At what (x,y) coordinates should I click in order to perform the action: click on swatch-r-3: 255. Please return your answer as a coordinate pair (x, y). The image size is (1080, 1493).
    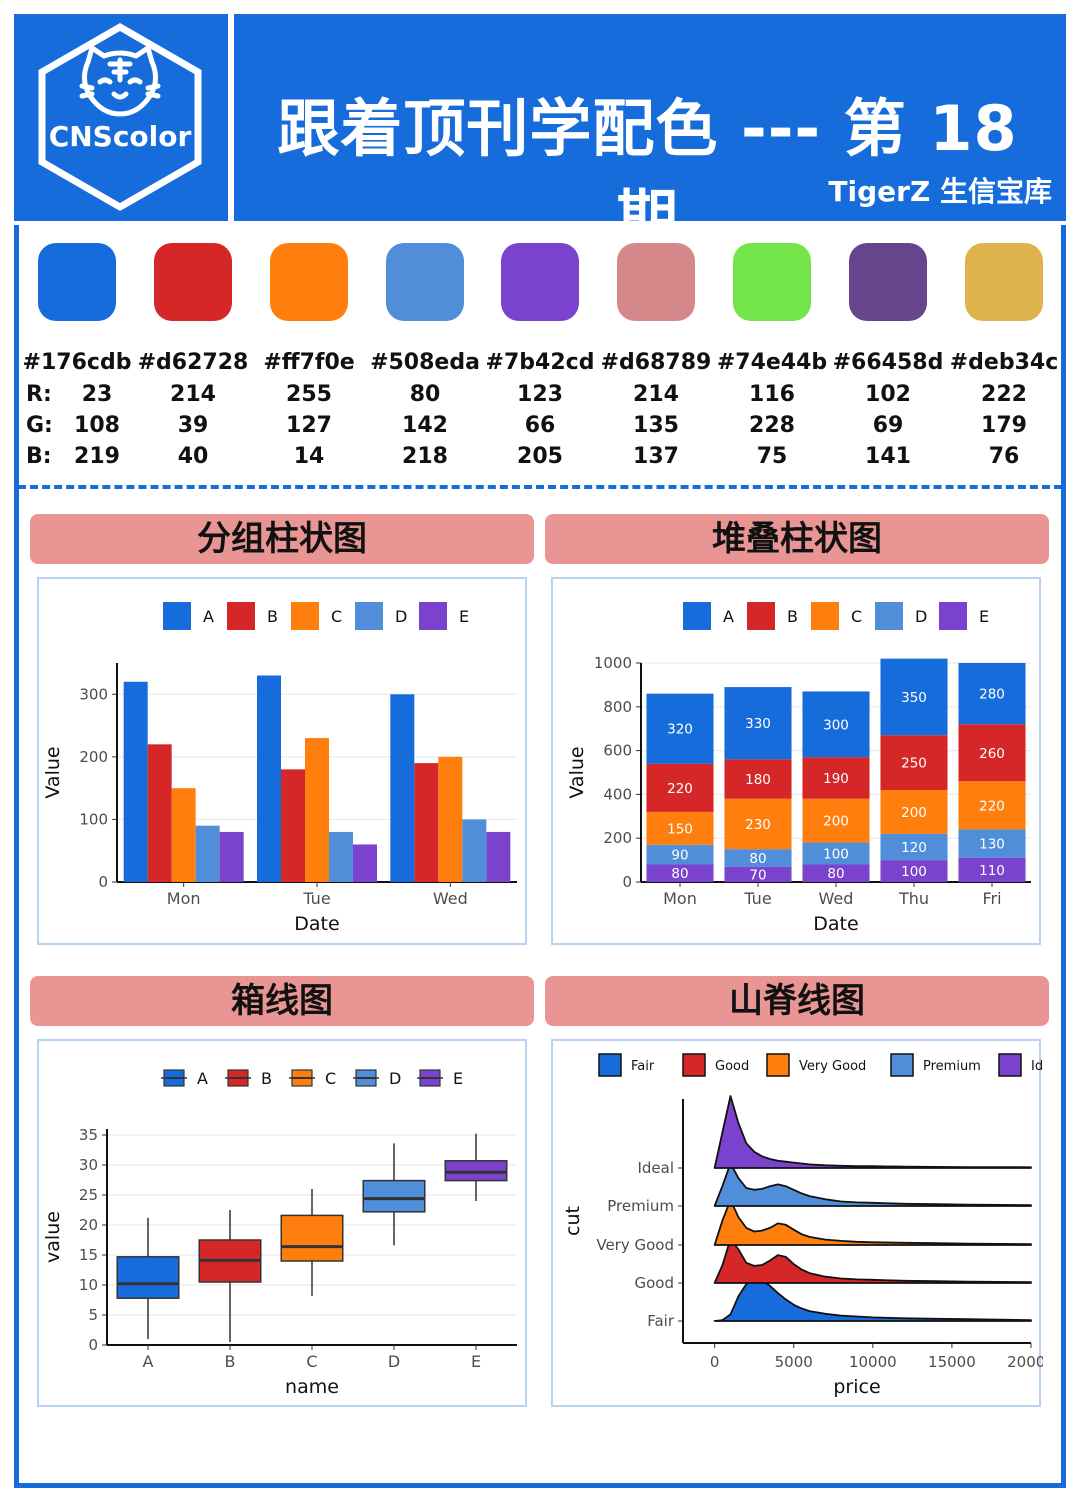
    Looking at the image, I should click on (309, 394).